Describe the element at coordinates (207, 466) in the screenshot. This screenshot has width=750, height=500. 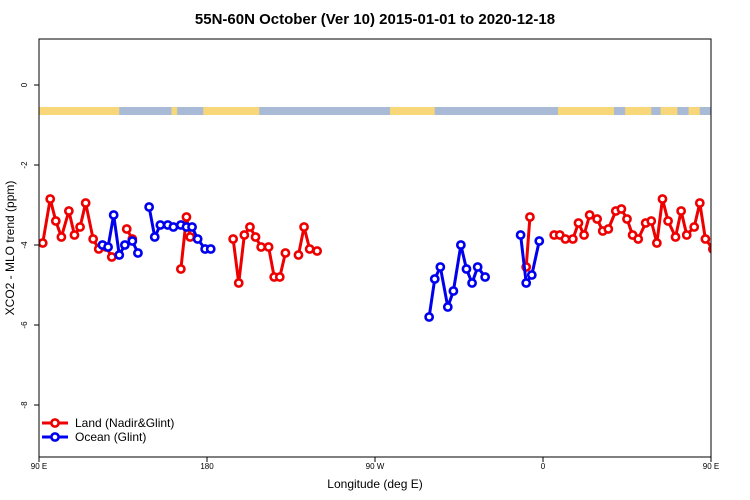
I see `x-tick-label-1: 180` at that location.